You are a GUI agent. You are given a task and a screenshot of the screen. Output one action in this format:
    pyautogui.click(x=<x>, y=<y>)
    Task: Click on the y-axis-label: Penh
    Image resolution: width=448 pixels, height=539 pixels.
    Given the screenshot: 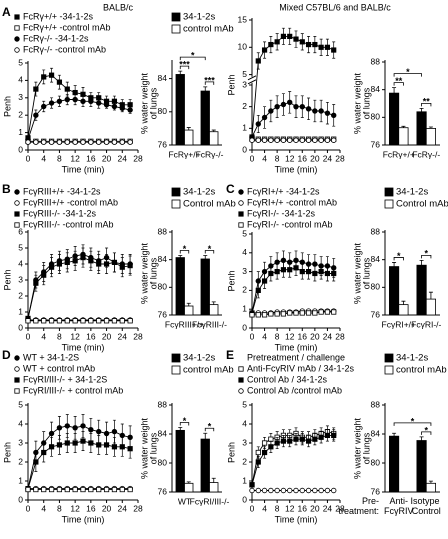 What is the action you would take?
    pyautogui.click(x=7, y=106)
    